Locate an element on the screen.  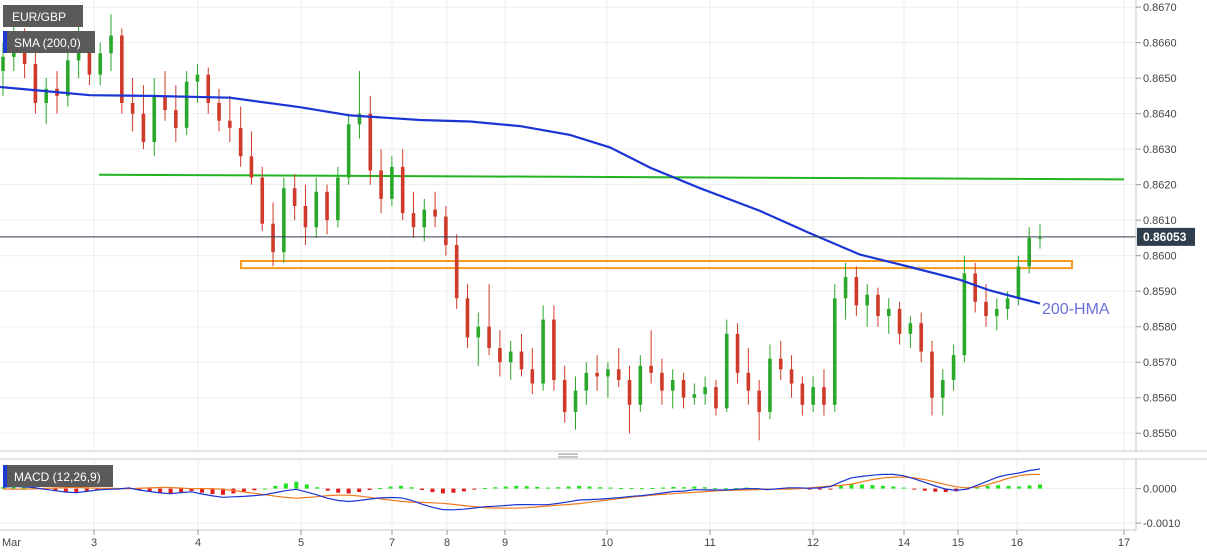
macd-legend: MACD (12,26,9) is located at coordinates (58, 476).